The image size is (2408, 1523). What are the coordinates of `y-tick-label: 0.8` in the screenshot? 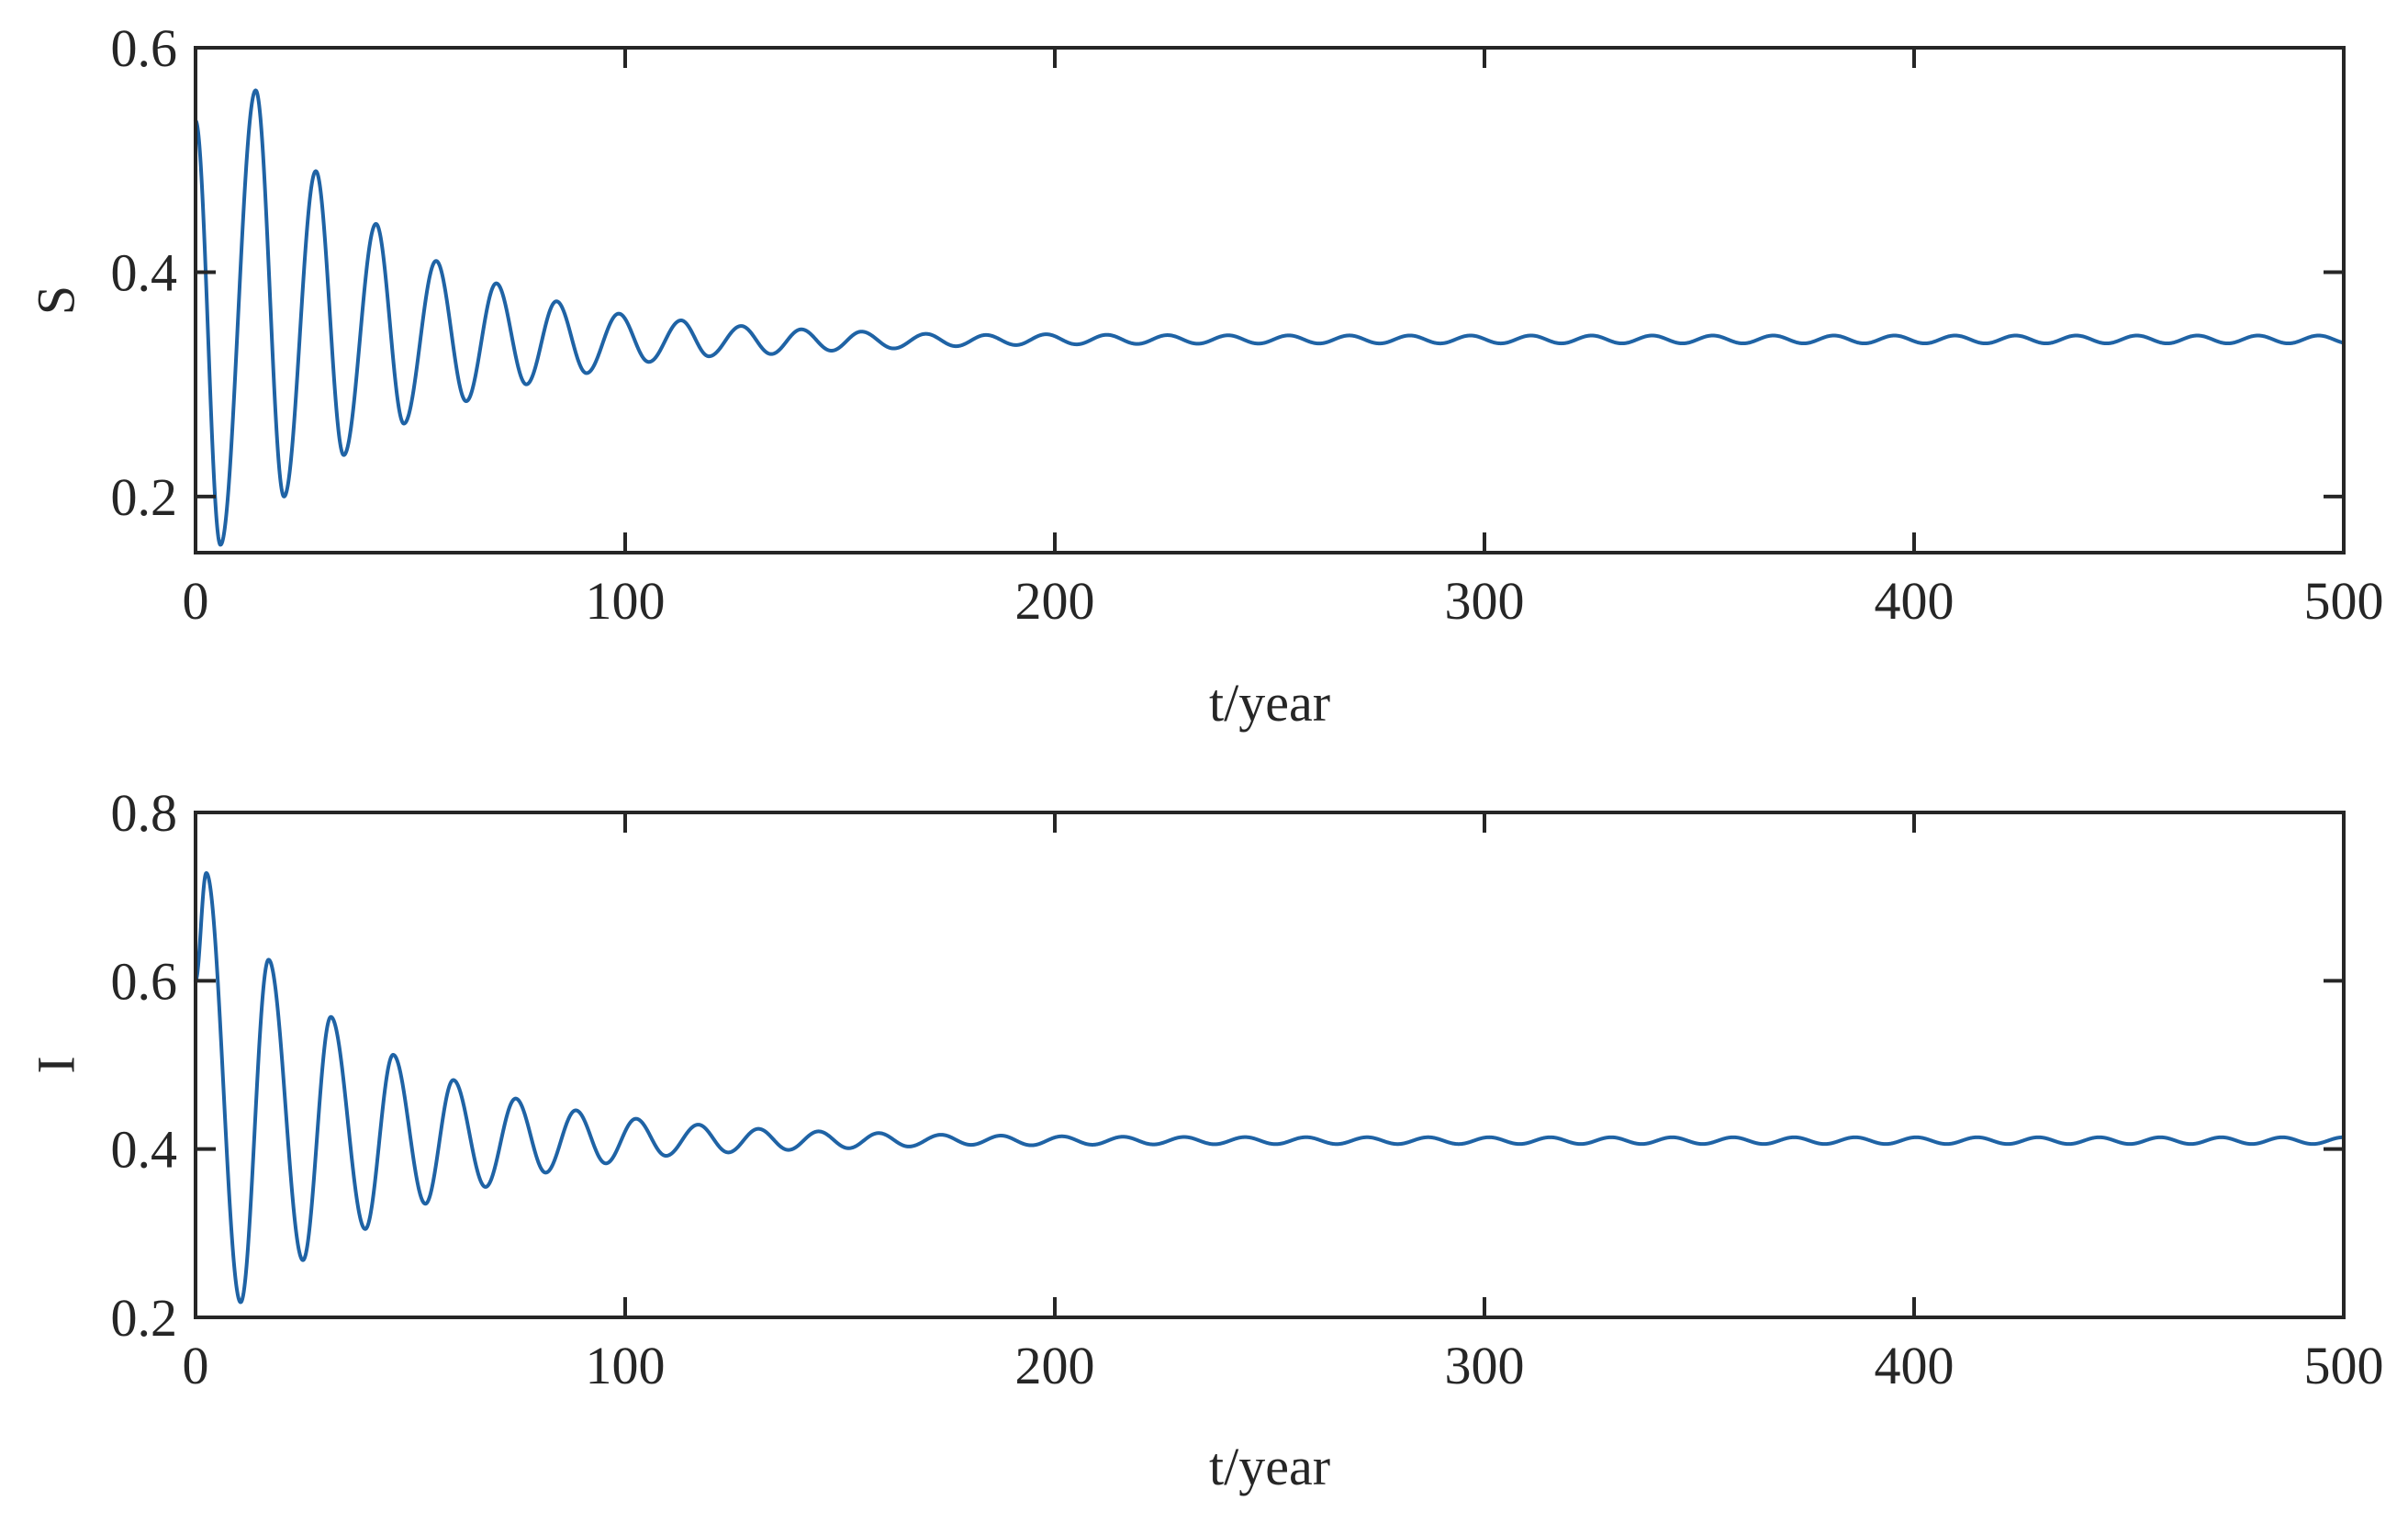 It's located at (144, 813).